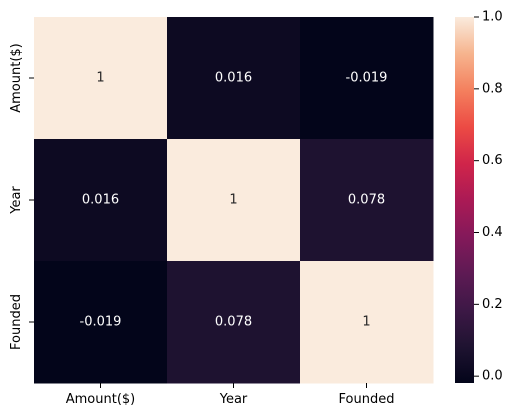  I want to click on colorbar-tick-label: 0.0, so click(492, 376).